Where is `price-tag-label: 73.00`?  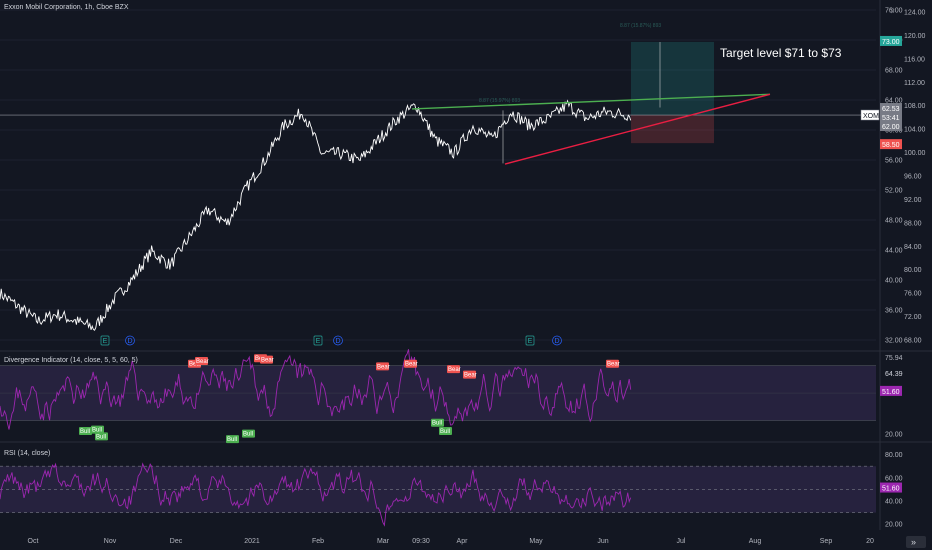 price-tag-label: 73.00 is located at coordinates (891, 42).